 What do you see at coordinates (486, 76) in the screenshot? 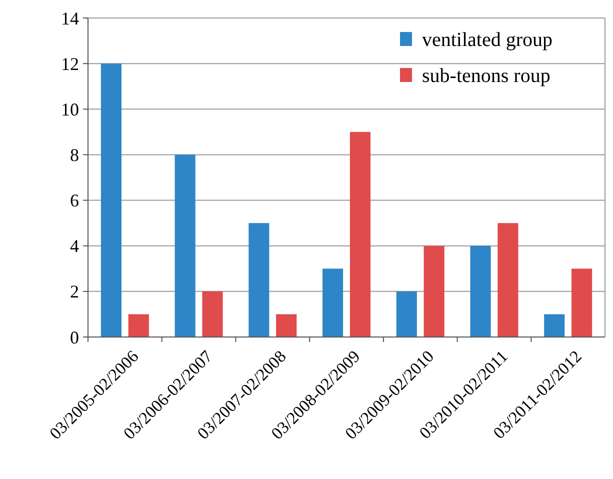
I see `legend-label: sub-tenons roup` at bounding box center [486, 76].